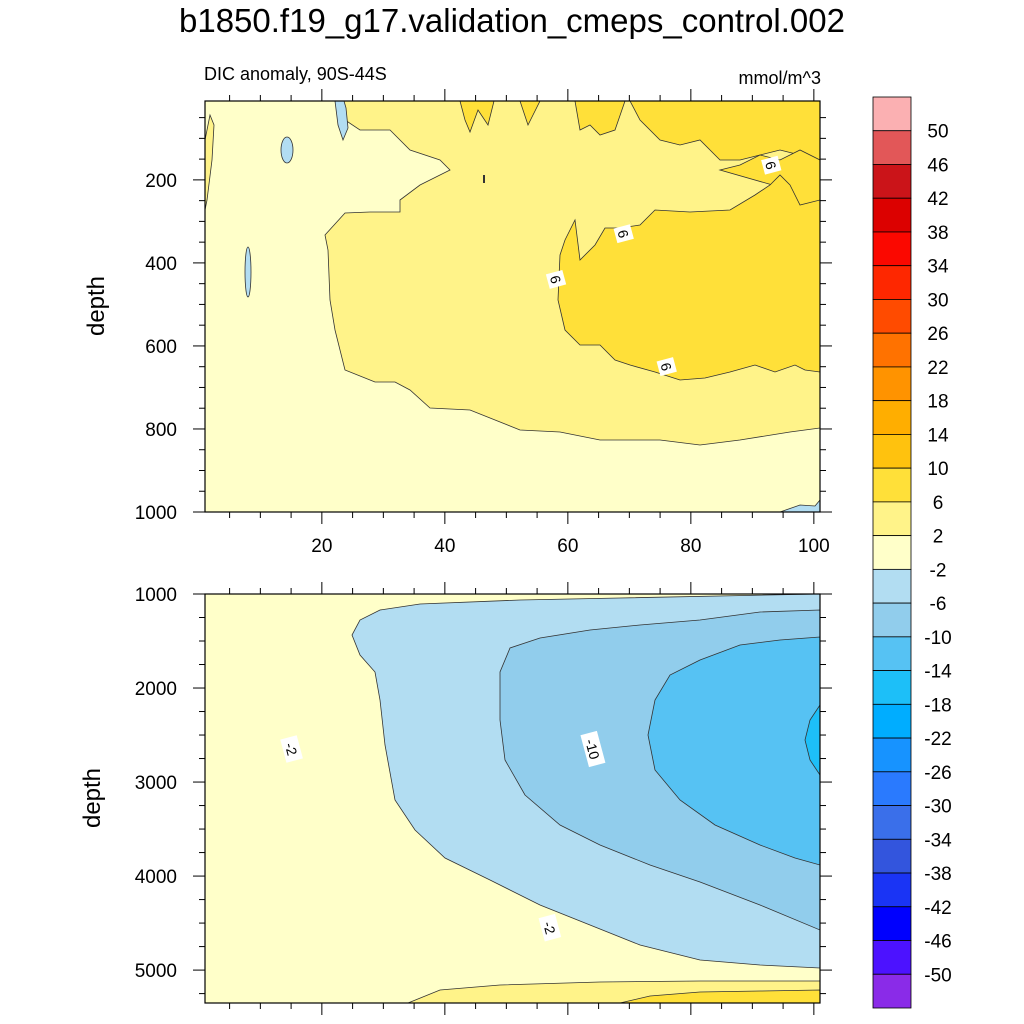 This screenshot has height=1024, width=1024. I want to click on units-label: mmol/m^3, so click(779, 78).